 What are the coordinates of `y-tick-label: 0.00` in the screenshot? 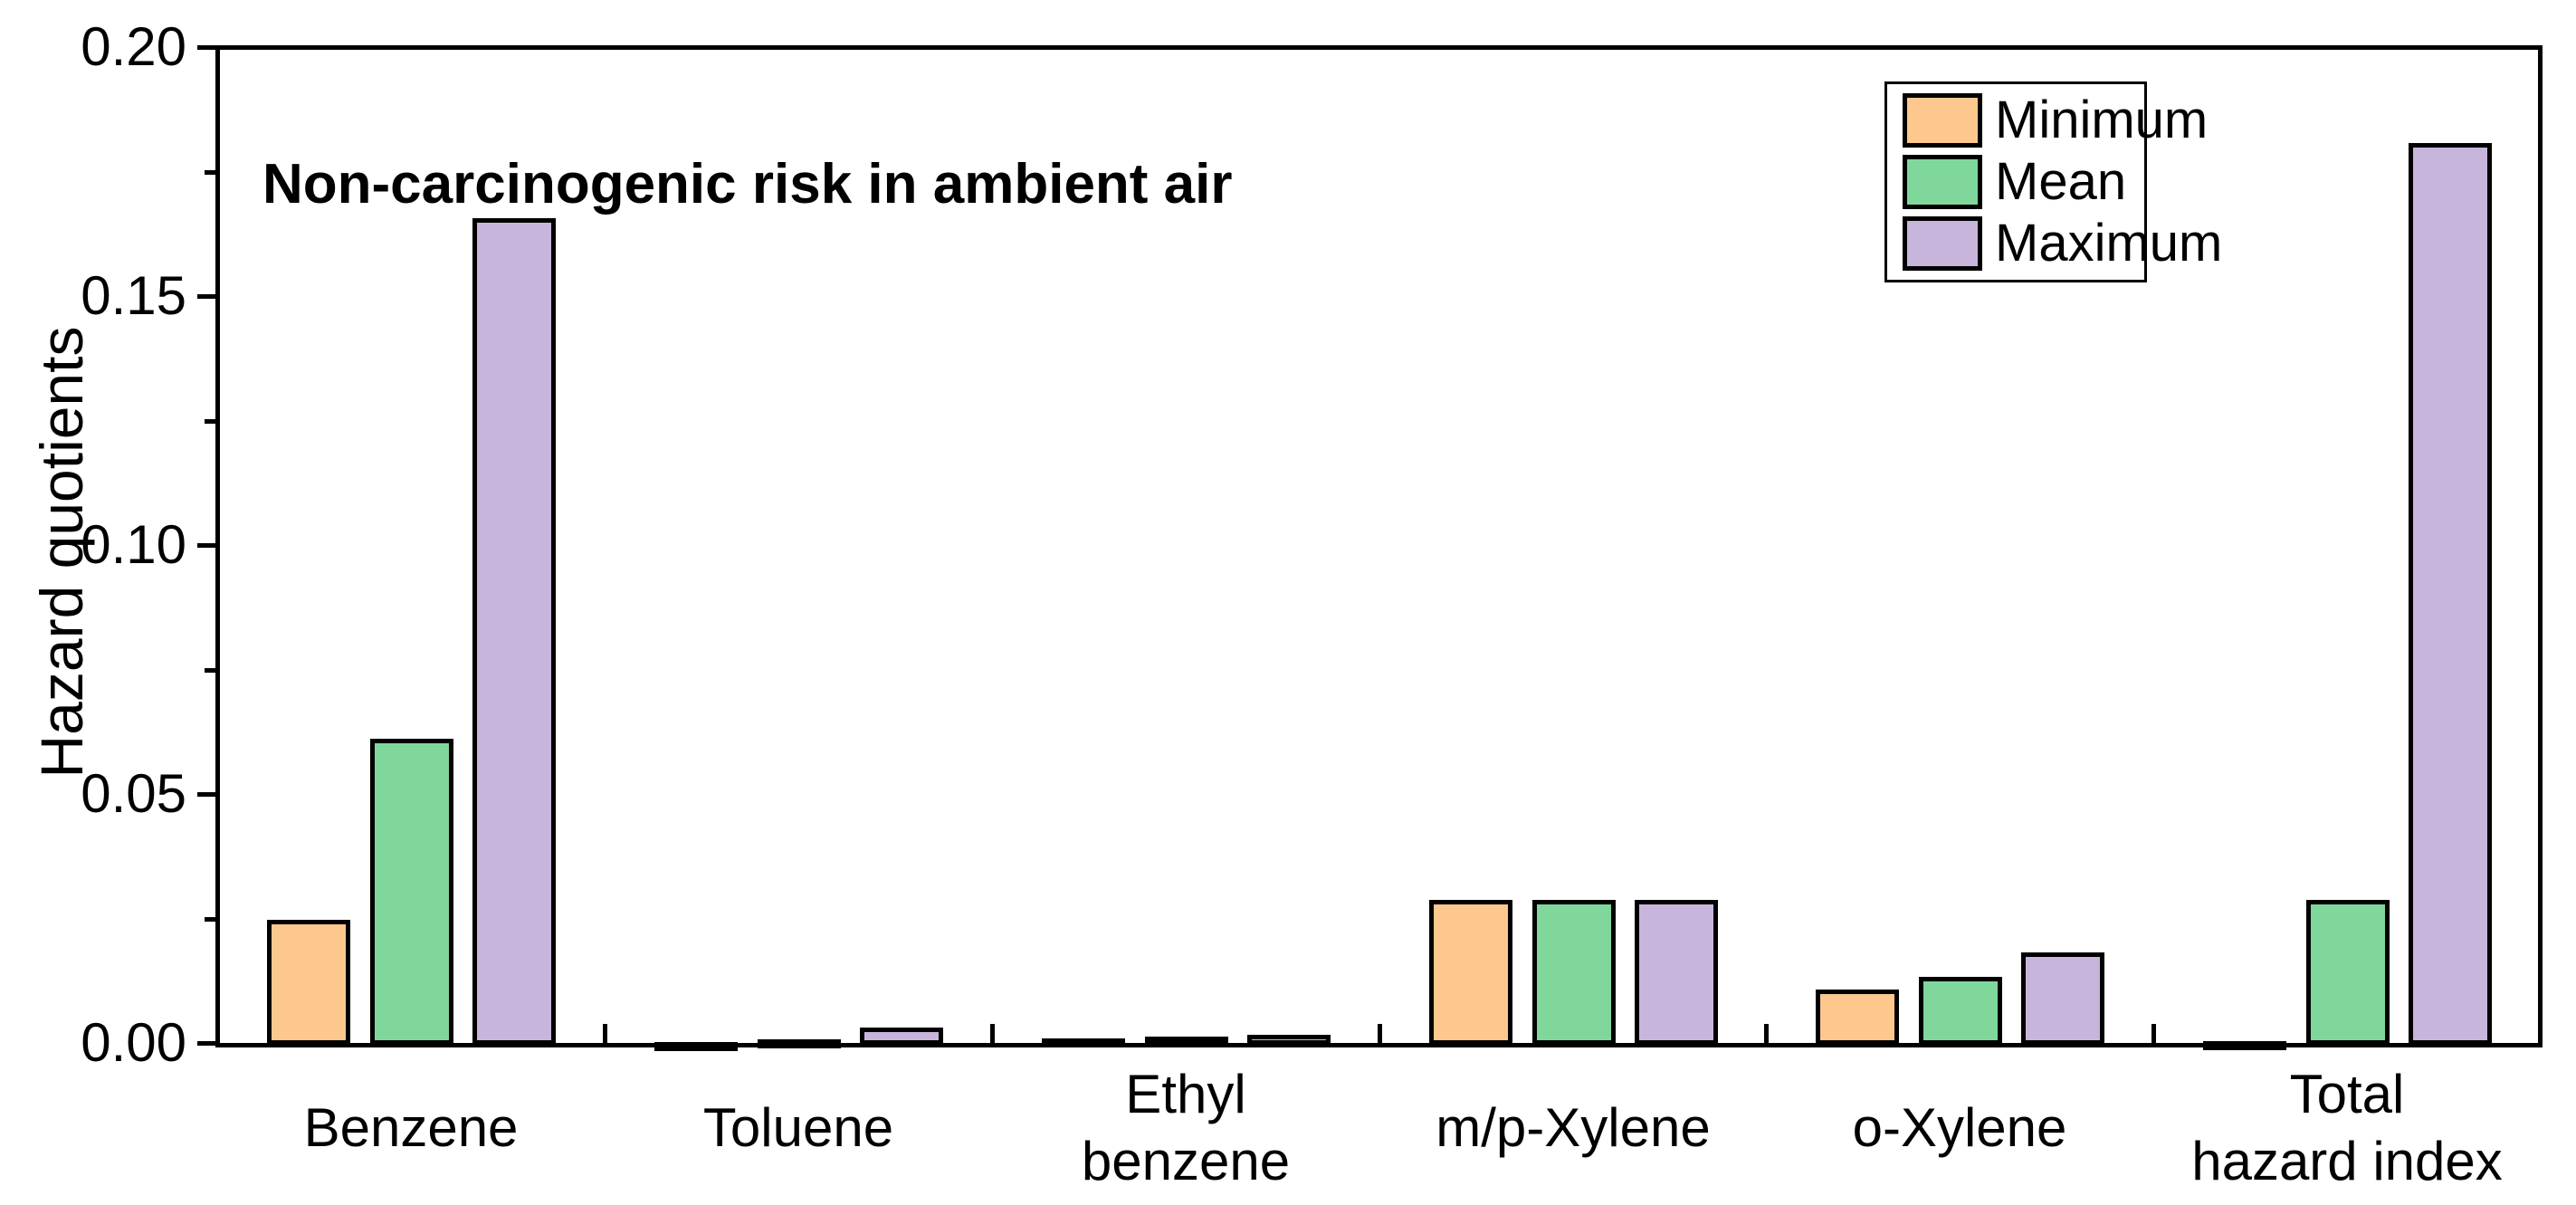 It's located at (133, 1042).